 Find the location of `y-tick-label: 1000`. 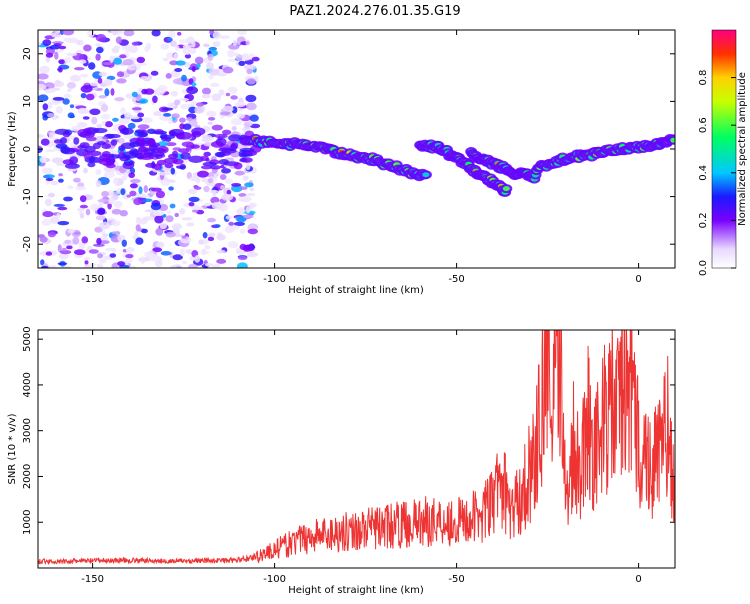

y-tick-label: 1000 is located at coordinates (27, 522).